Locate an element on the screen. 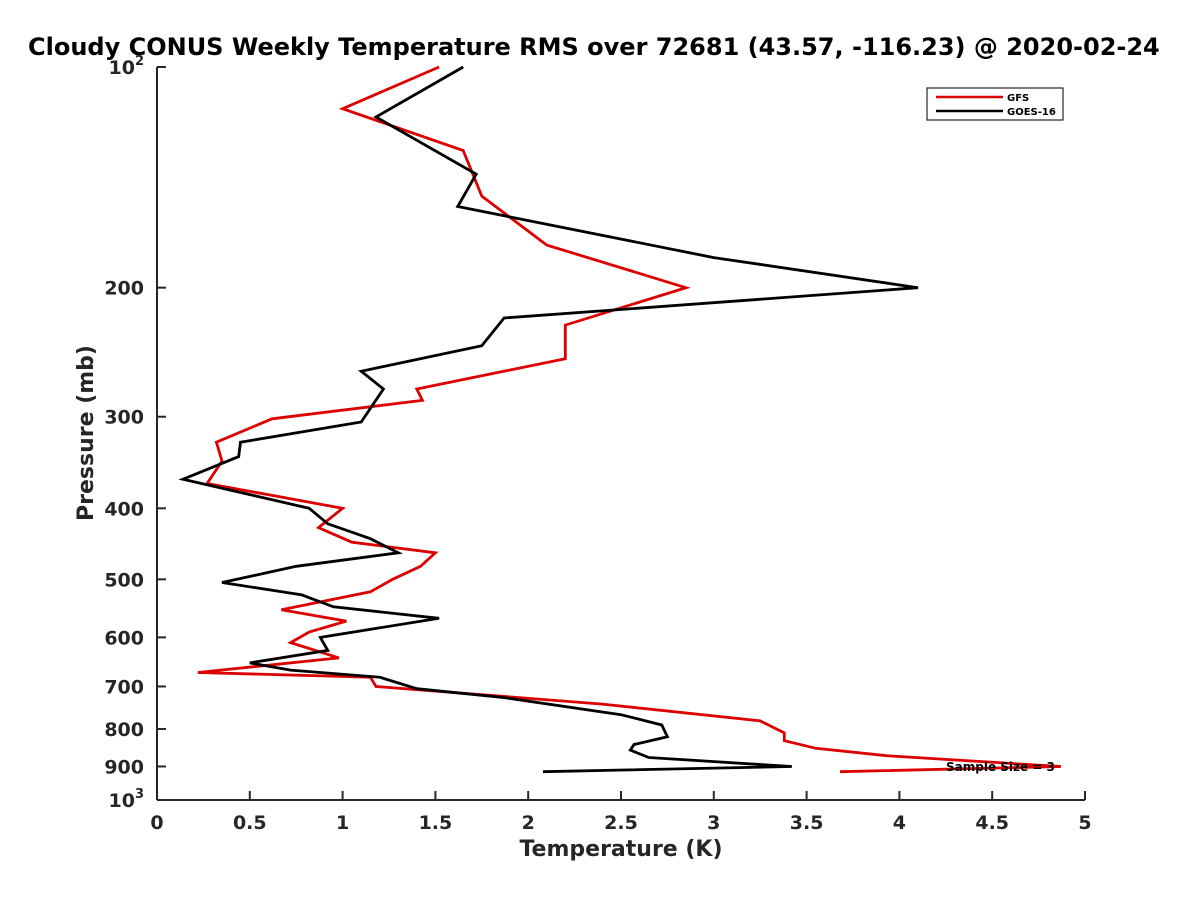 This screenshot has height=900, width=1200. x-axis-label: Temperature (K) is located at coordinates (620, 849).